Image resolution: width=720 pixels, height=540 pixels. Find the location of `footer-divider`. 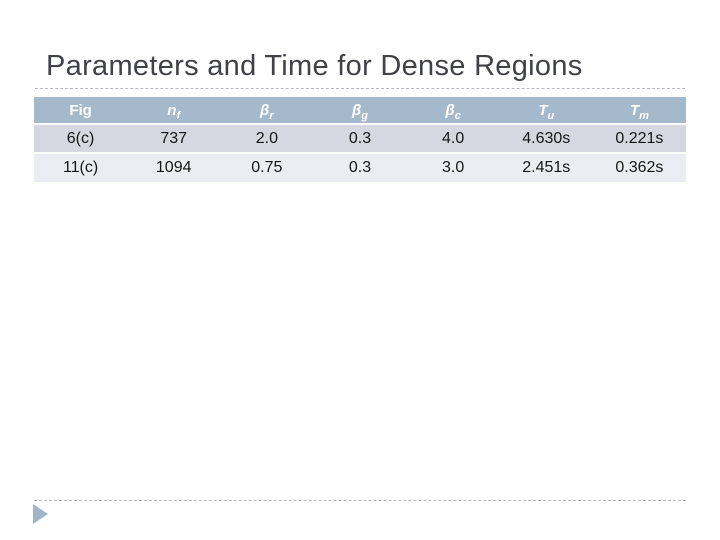

footer-divider is located at coordinates (360, 500).